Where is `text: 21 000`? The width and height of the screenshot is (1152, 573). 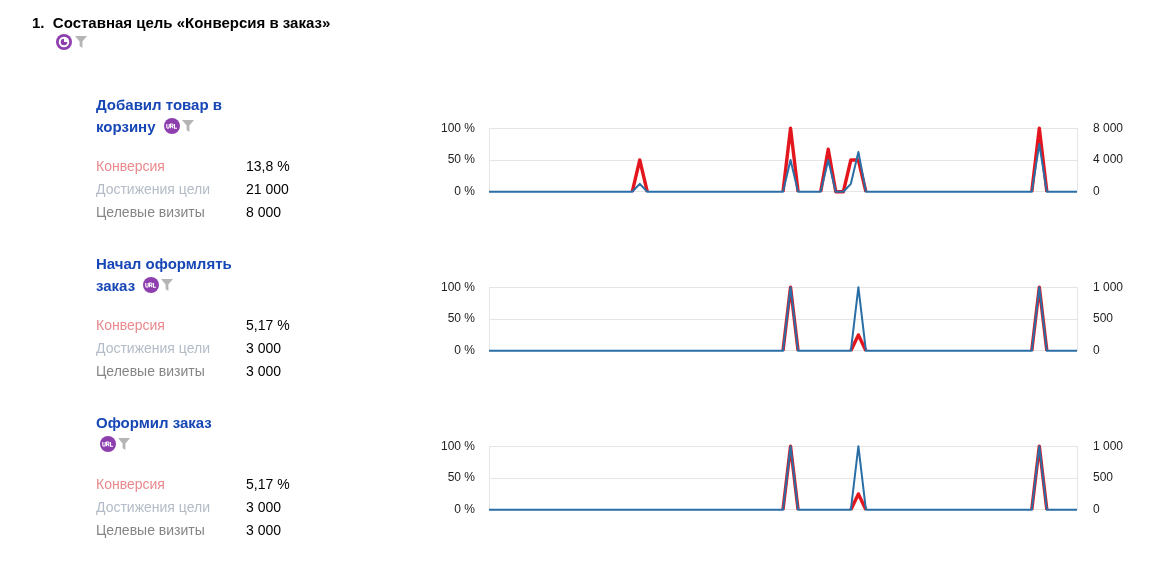
text: 21 000 is located at coordinates (268, 189).